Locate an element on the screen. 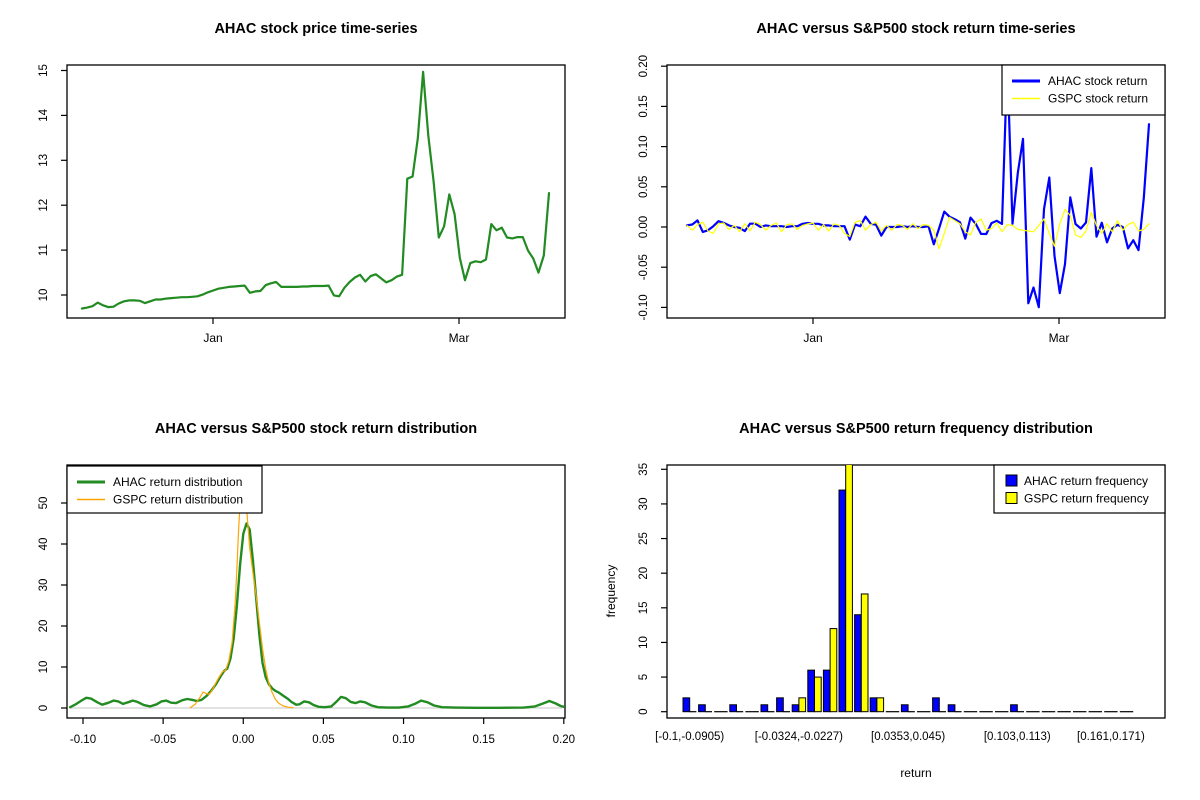 This screenshot has height=800, width=1200. series-line-ahac-price is located at coordinates (315, 190).